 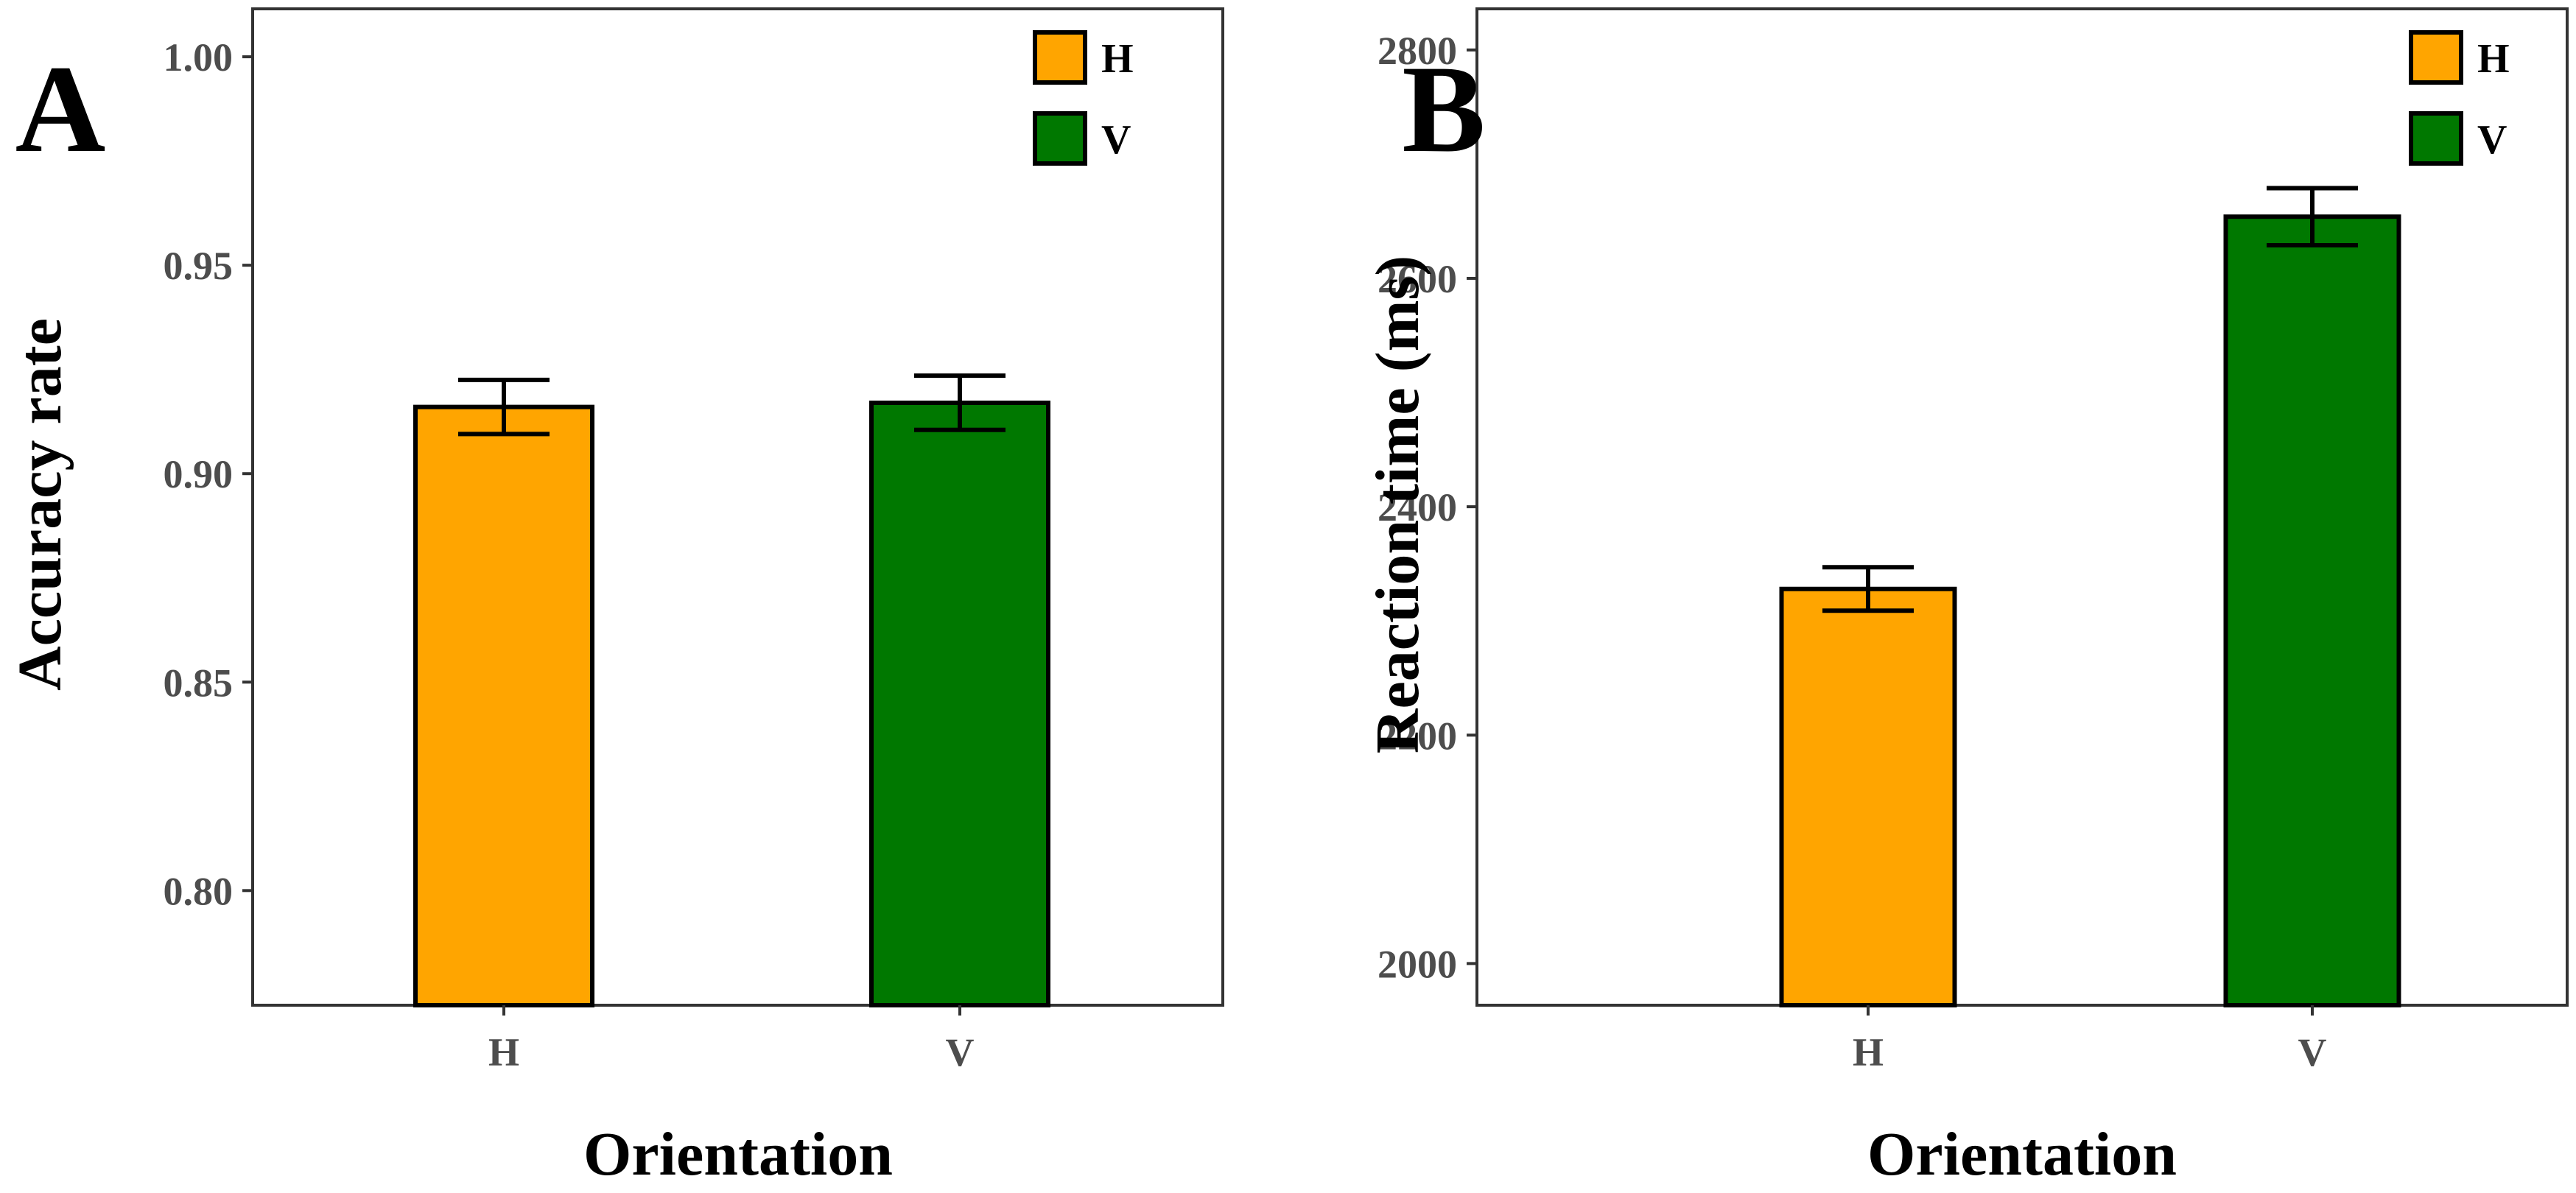 What do you see at coordinates (199, 57) in the screenshot?
I see `y-tick-label: 1.00` at bounding box center [199, 57].